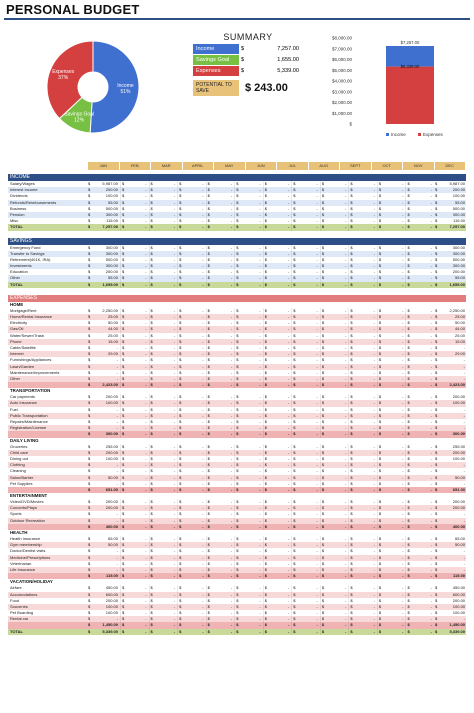 Image resolution: width=474 pixels, height=713 pixels. What do you see at coordinates (104, 342) in the screenshot?
I see `jan-cell: $15.00` at bounding box center [104, 342].